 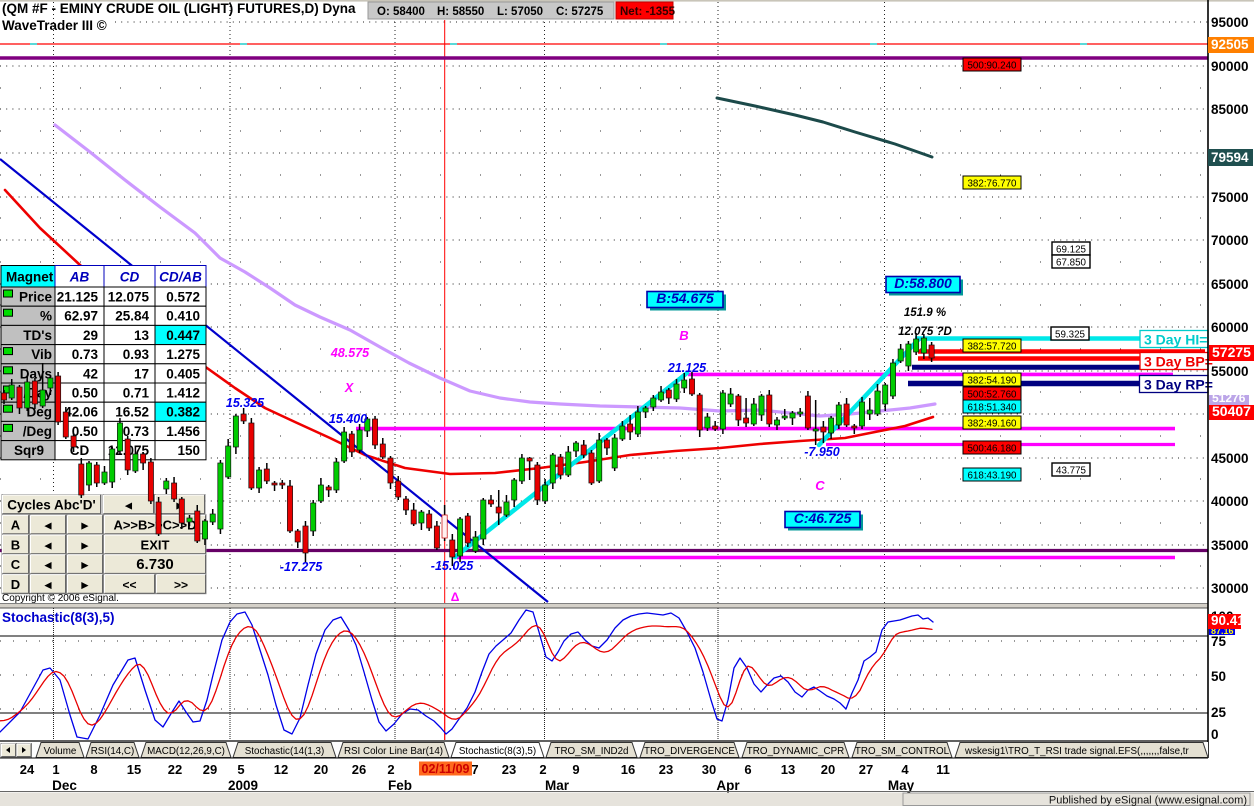 I want to click on svg-text: C, so click(x=820, y=485).